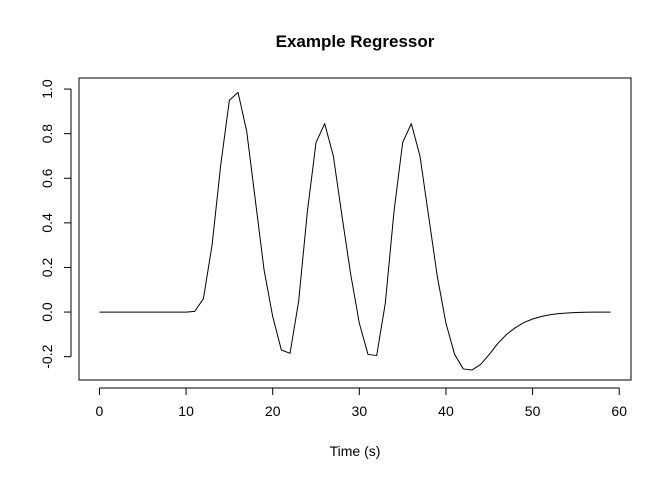 The width and height of the screenshot is (672, 480). I want to click on y-tick-label: 0.0, so click(47, 312).